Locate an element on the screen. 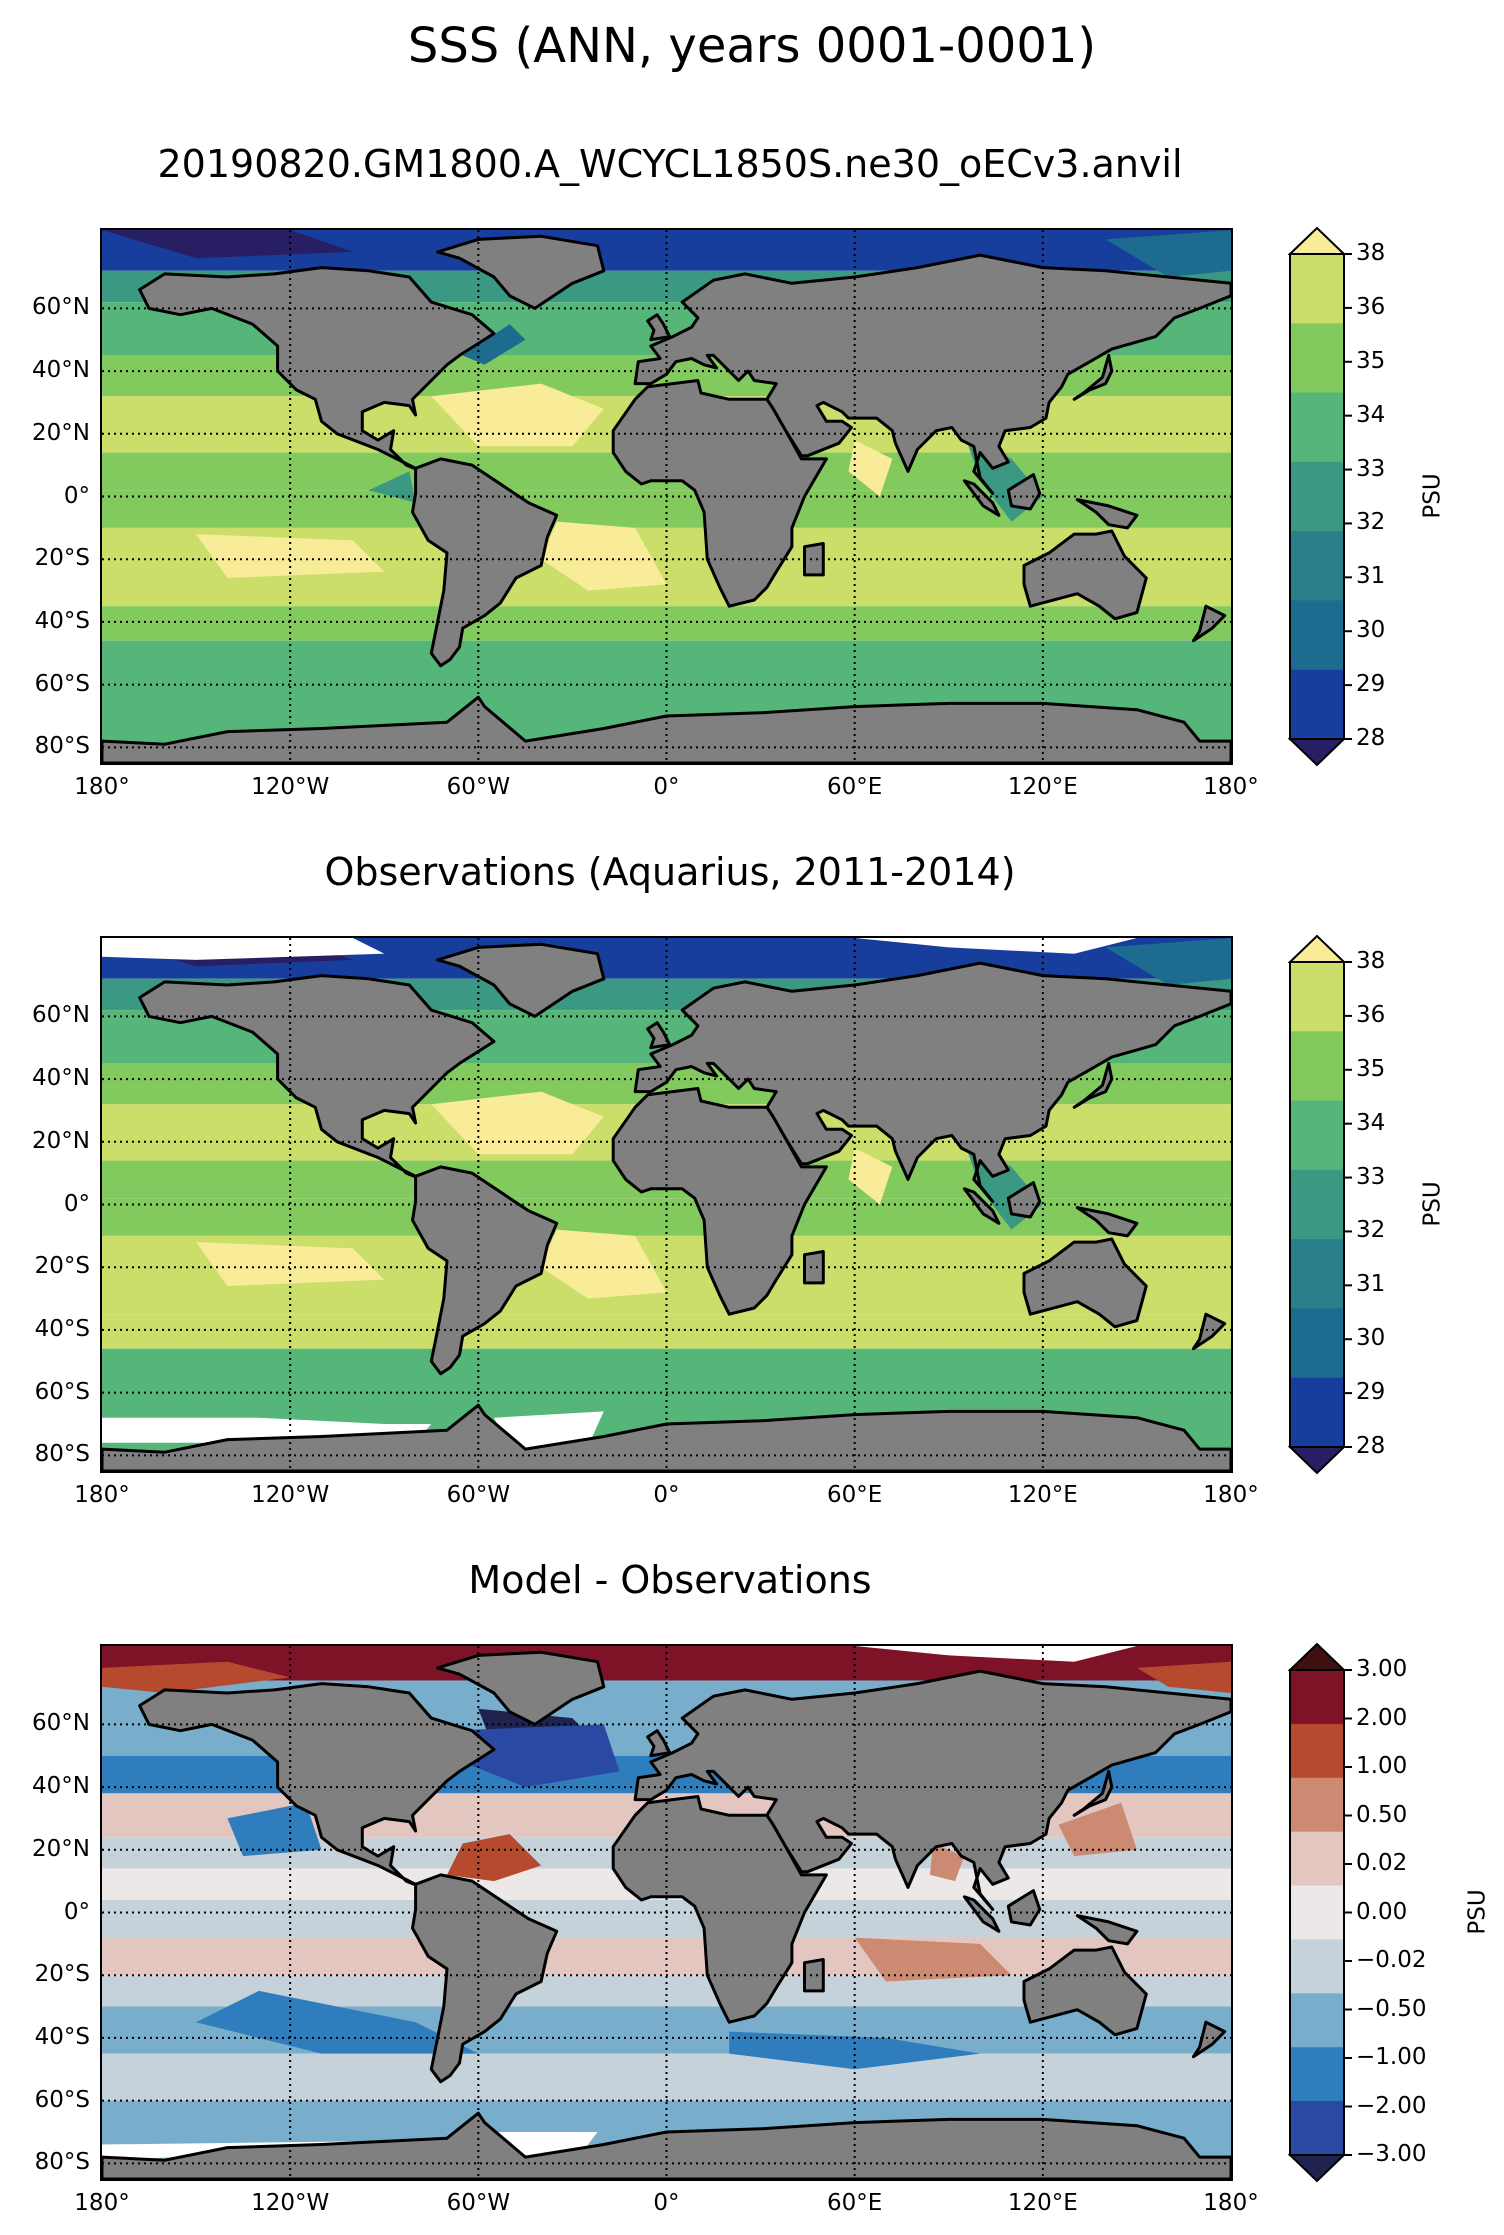  lat-tick-label: 20°S is located at coordinates (62, 1974).